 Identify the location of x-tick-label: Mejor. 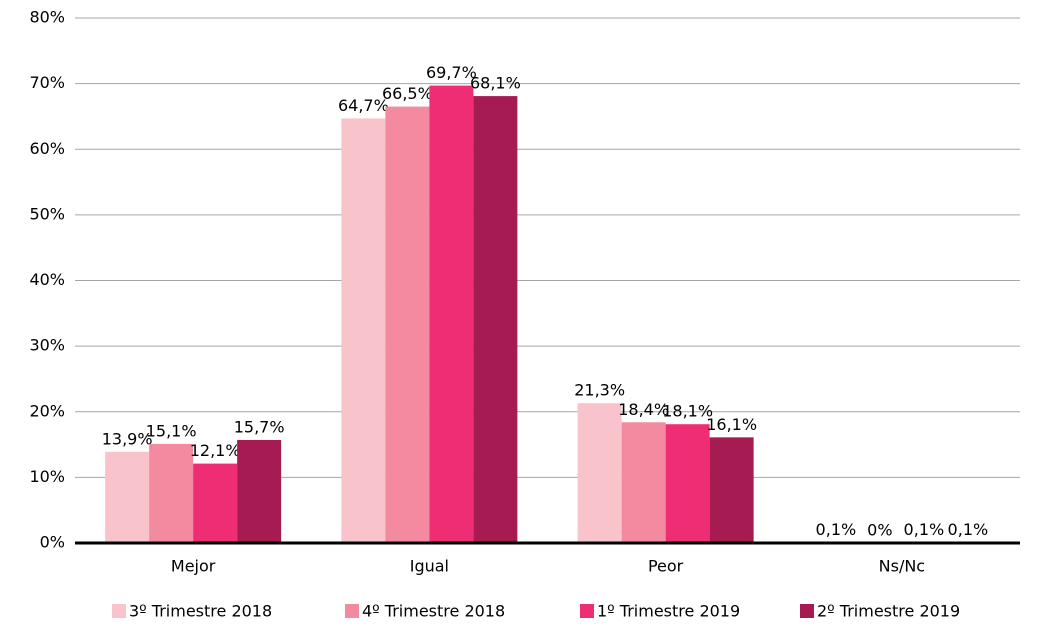
(193, 566).